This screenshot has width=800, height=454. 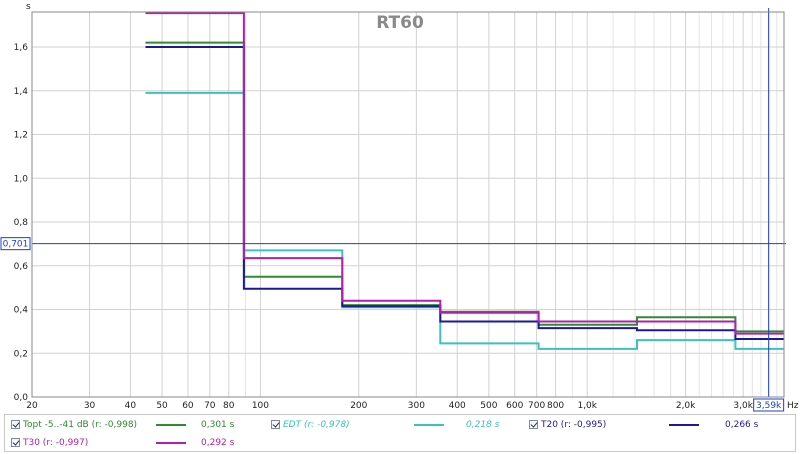 I want to click on legend-series-value: 0,301 s, so click(x=218, y=425).